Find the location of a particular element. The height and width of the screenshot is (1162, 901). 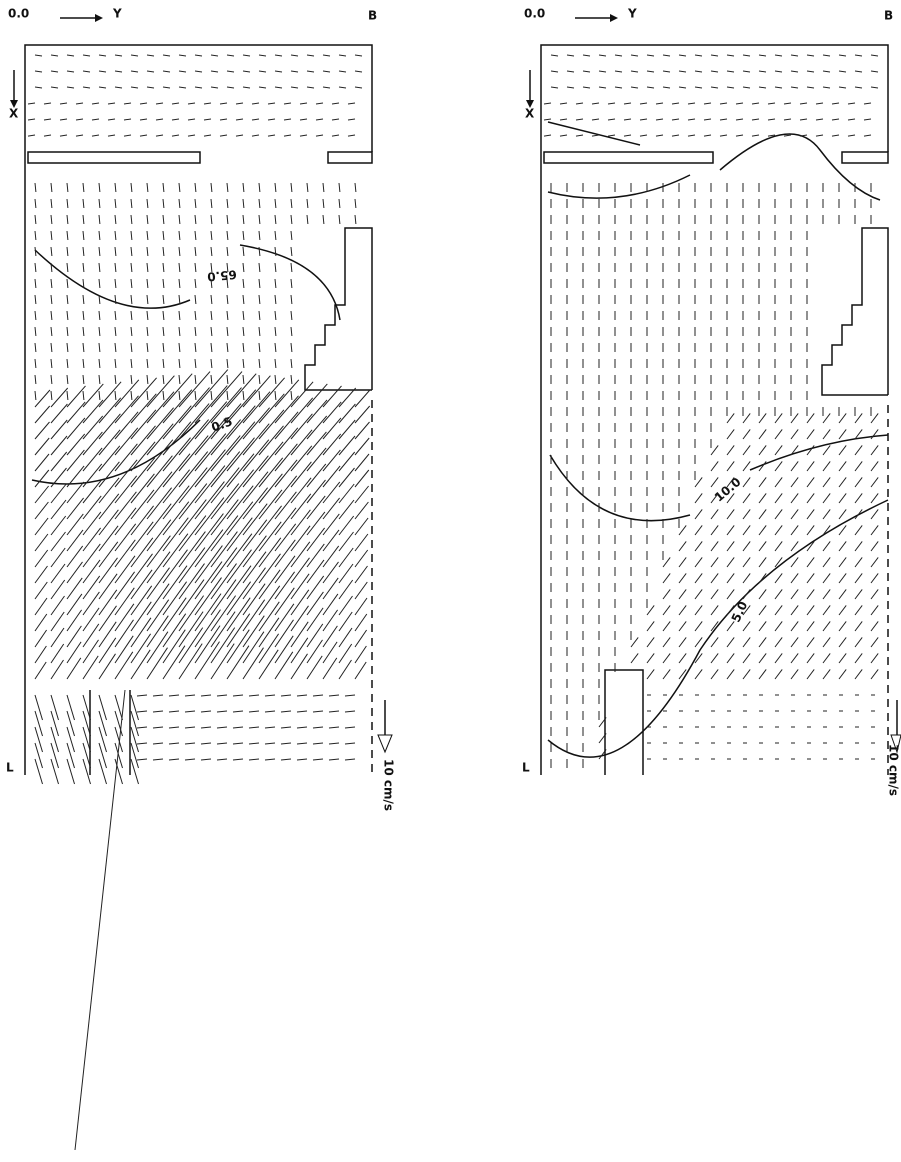

inlet-block is located at coordinates (624, 722).